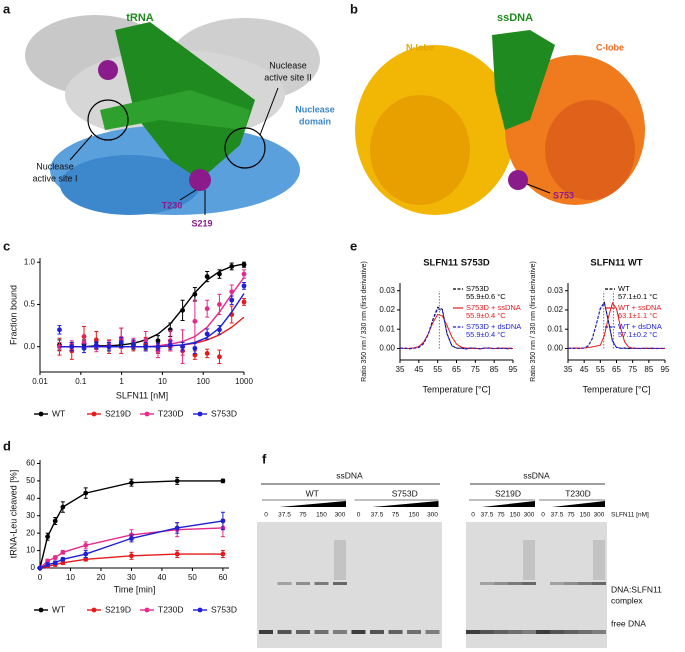 Image resolution: width=685 pixels, height=652 pixels. Describe the element at coordinates (523, 80) in the screenshot. I see `ssdna-shape` at that location.